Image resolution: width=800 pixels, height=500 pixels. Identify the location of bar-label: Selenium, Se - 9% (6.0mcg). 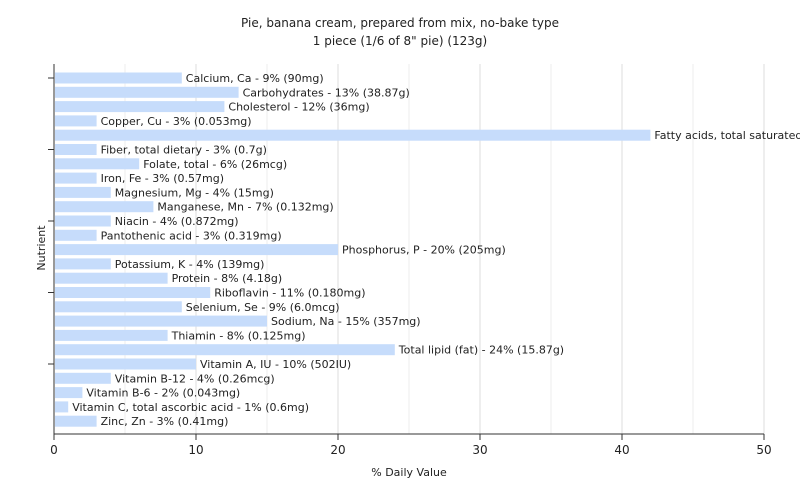
(263, 307).